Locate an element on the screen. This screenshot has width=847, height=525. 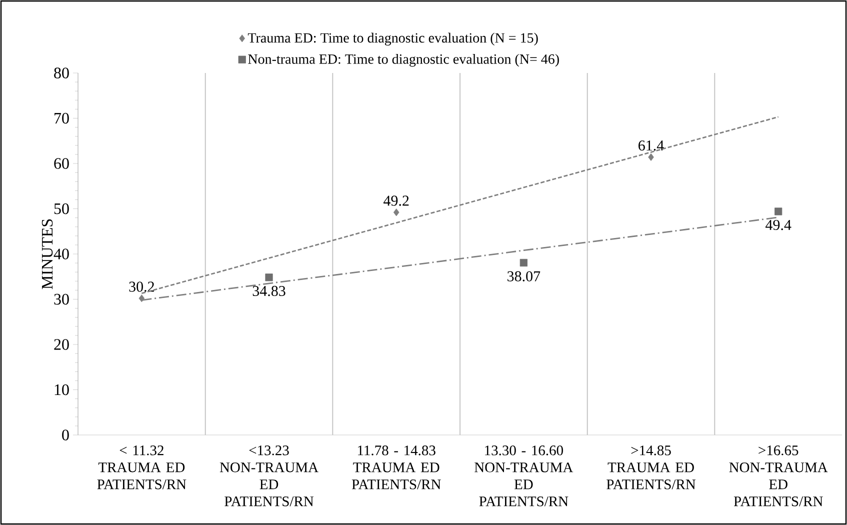
x-tick-label: < 11.32 TRAUMA ED PATIENTS/RN is located at coordinates (141, 468).